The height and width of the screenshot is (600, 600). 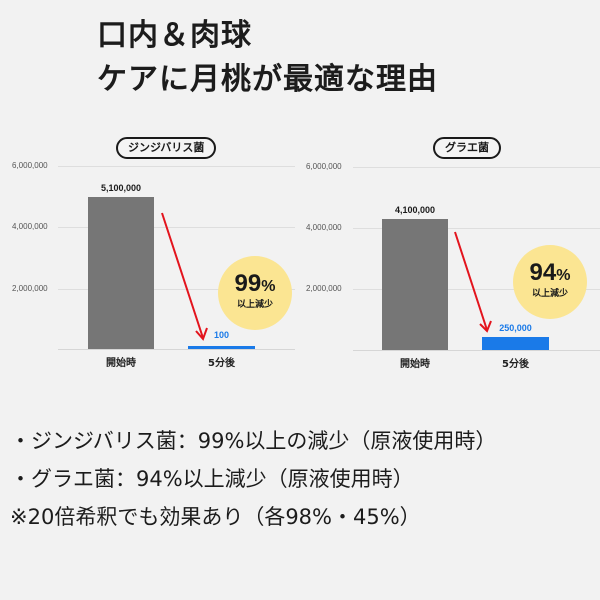 What do you see at coordinates (267, 58) in the screenshot?
I see `page-title: 口内＆肉球 ケアに月桃が最適な理由` at bounding box center [267, 58].